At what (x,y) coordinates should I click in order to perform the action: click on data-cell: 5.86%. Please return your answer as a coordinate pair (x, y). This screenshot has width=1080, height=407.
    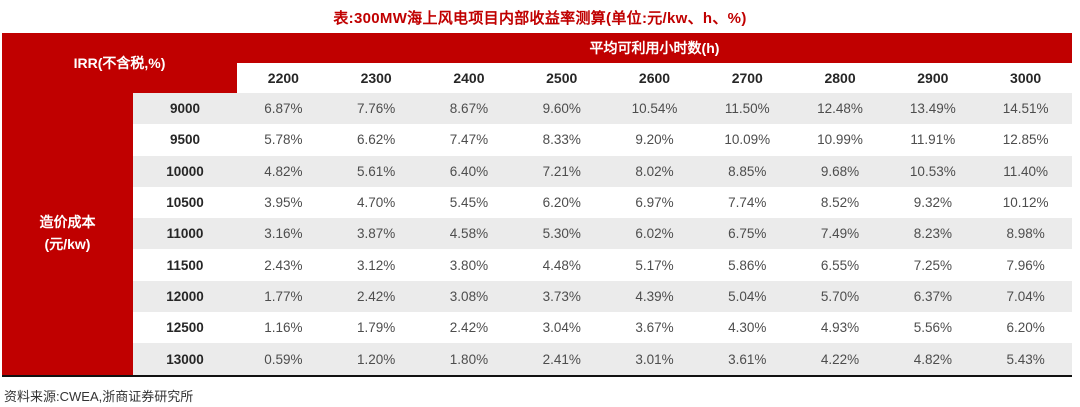
    Looking at the image, I should click on (747, 265).